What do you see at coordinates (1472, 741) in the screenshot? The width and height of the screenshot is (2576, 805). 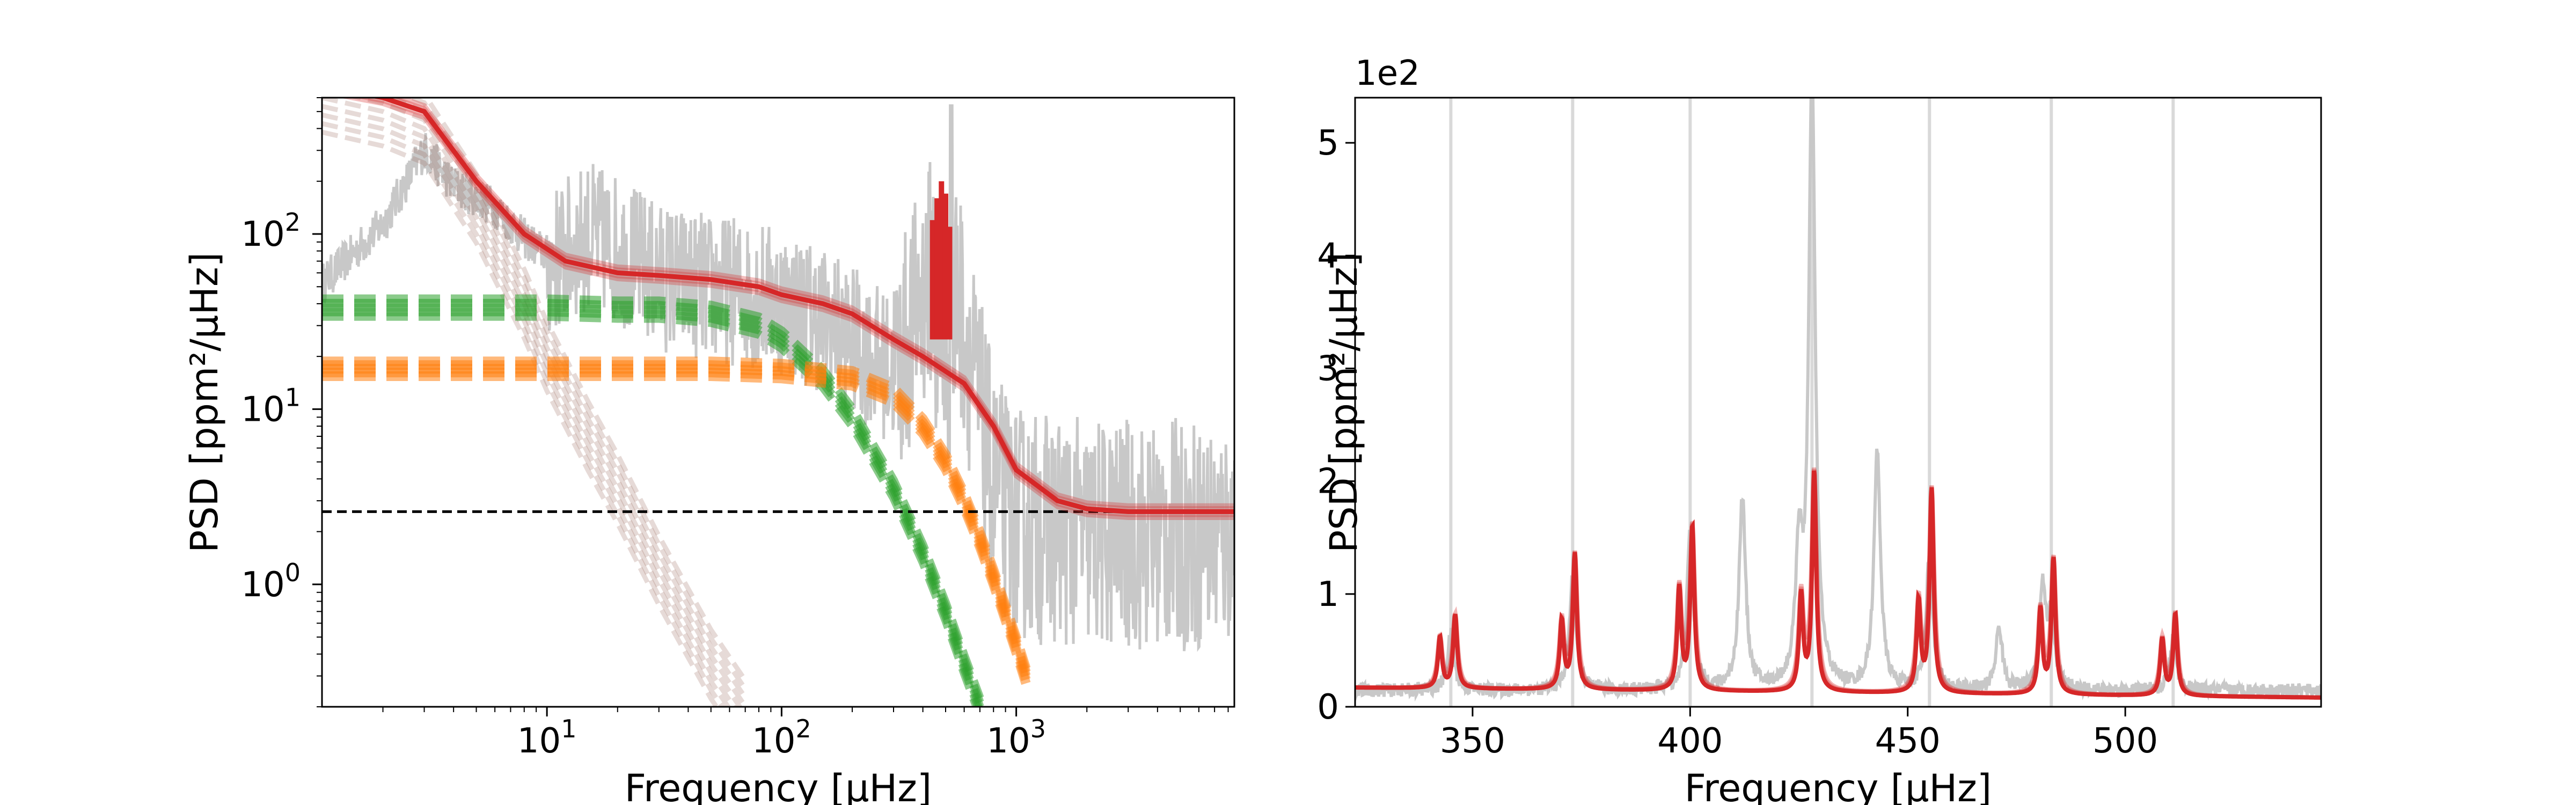 I see `right-x-tick-label: 350` at bounding box center [1472, 741].